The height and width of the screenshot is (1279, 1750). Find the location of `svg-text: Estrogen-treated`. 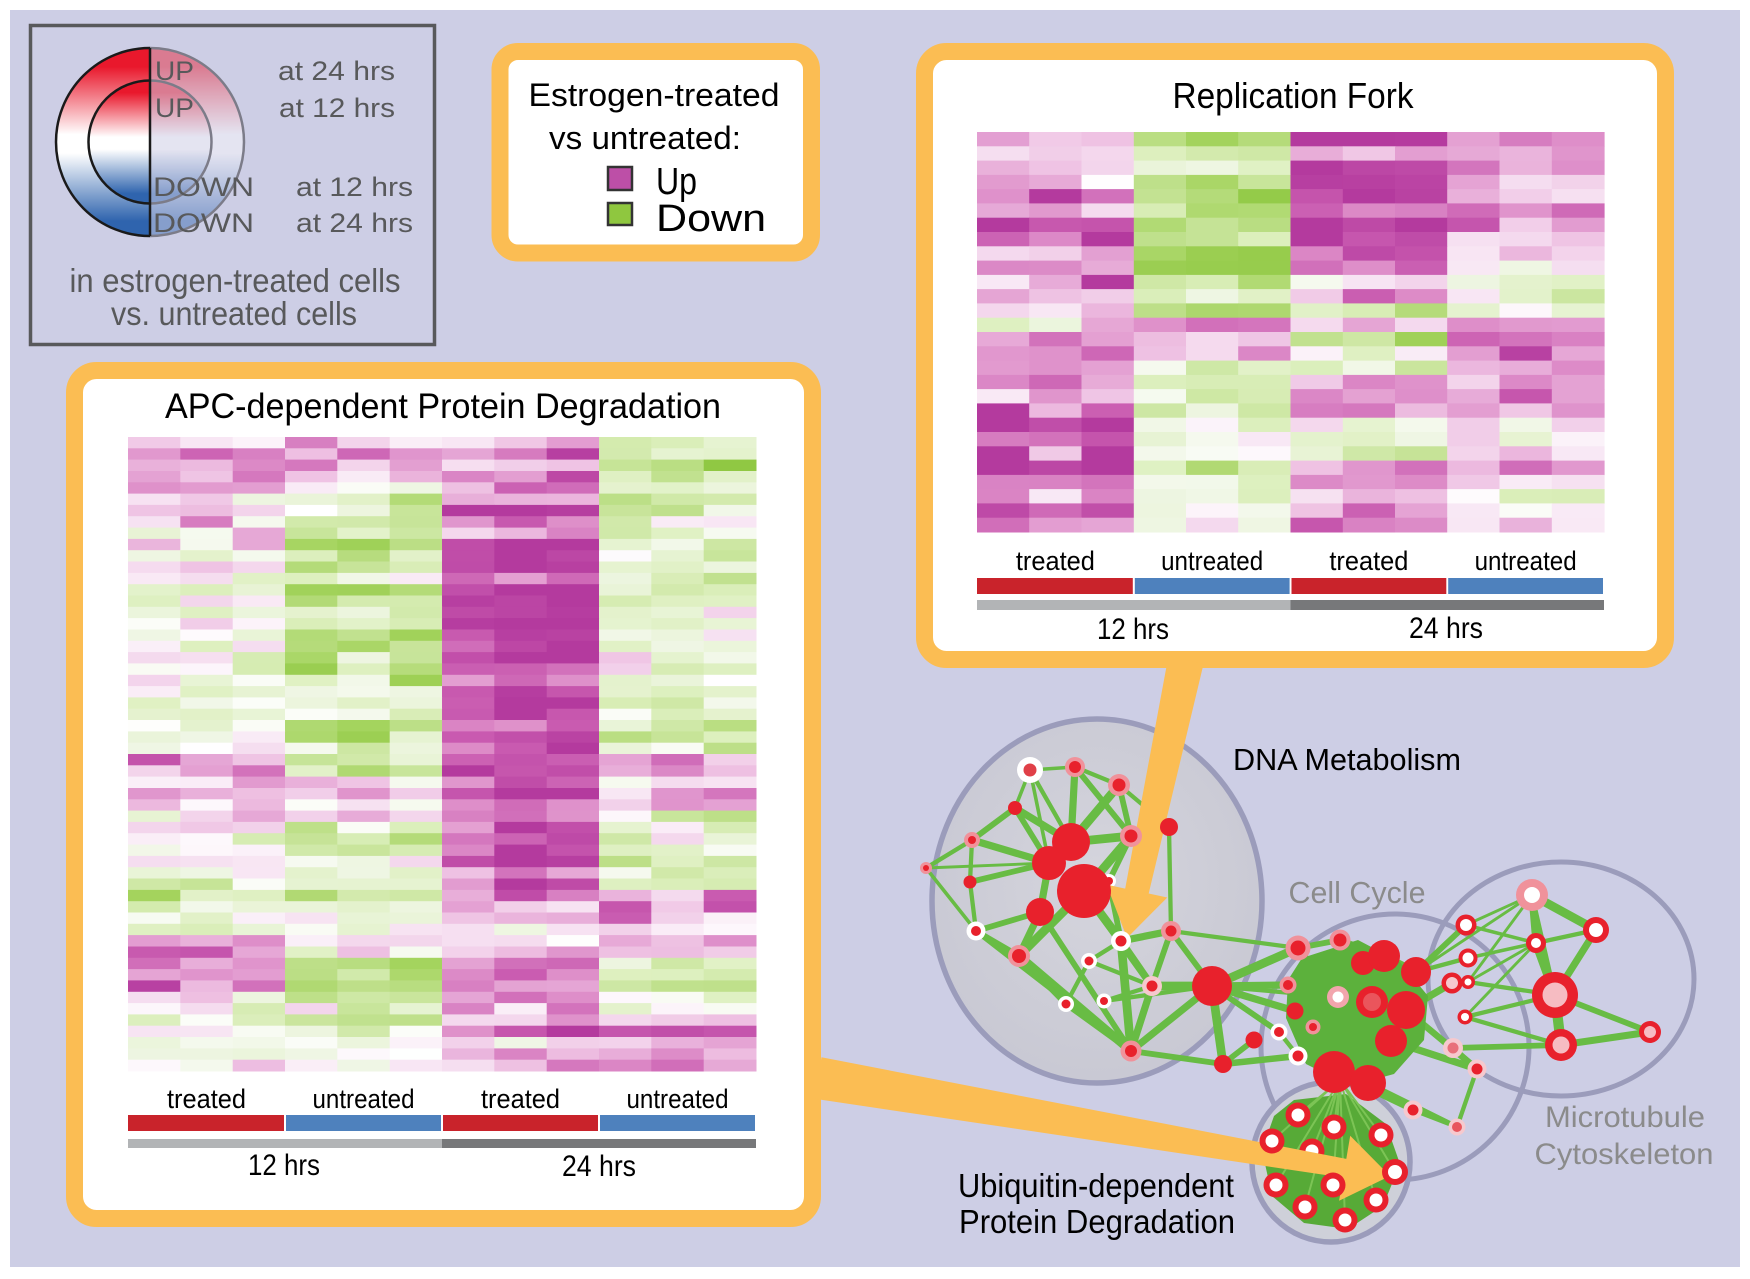

svg-text: Estrogen-treated is located at coordinates (654, 95).